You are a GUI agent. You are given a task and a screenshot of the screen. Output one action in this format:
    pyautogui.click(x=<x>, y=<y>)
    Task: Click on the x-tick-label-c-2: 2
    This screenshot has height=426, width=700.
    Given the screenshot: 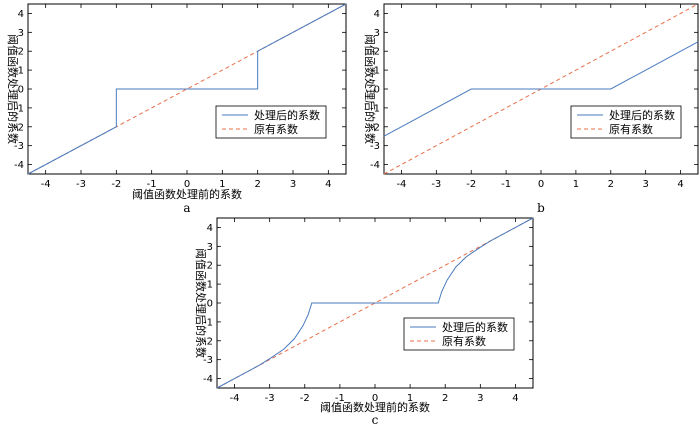 What is the action you would take?
    pyautogui.click(x=445, y=398)
    